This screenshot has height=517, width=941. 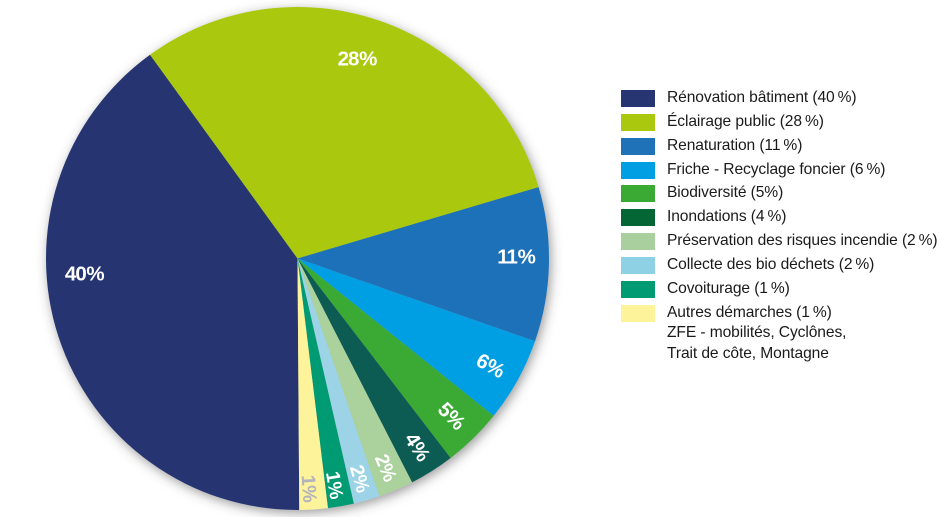 I want to click on svg-text: 11 %, so click(x=516, y=256).